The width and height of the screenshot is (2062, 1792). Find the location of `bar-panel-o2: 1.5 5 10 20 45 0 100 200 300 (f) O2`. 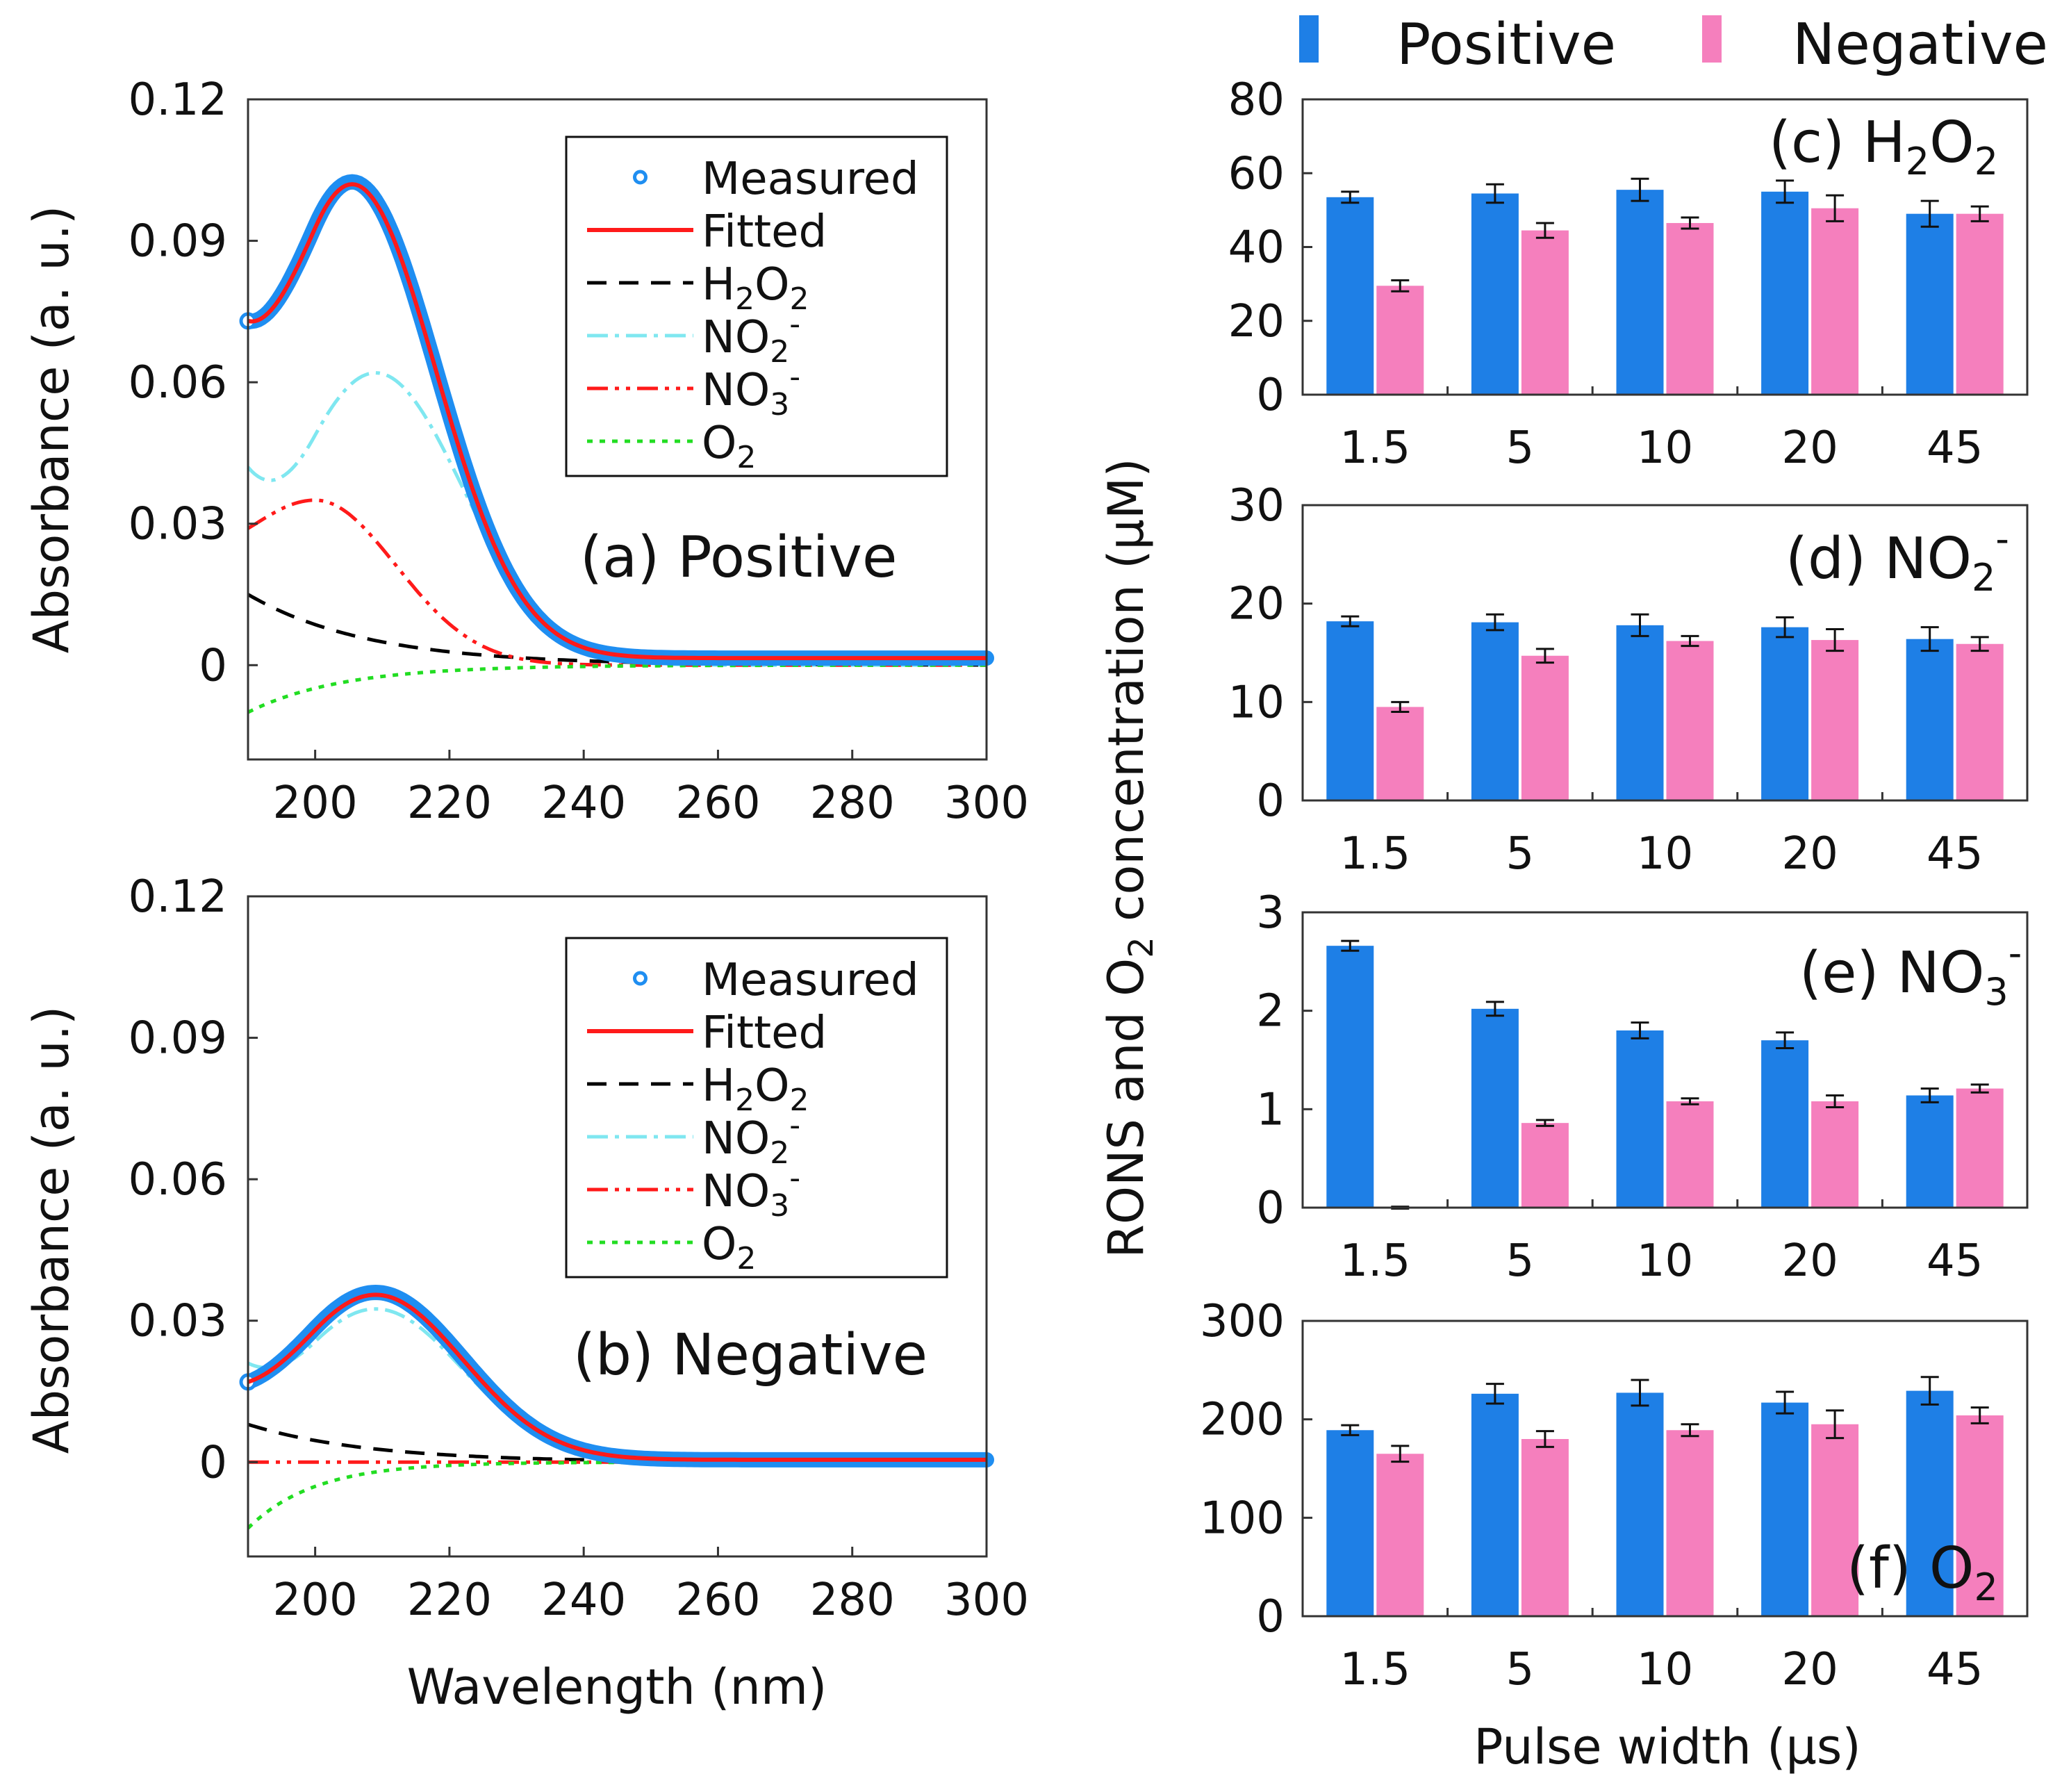

bar-panel-o2: 1.5 5 10 20 45 0 100 200 300 (f) O2 is located at coordinates (1614, 1496).